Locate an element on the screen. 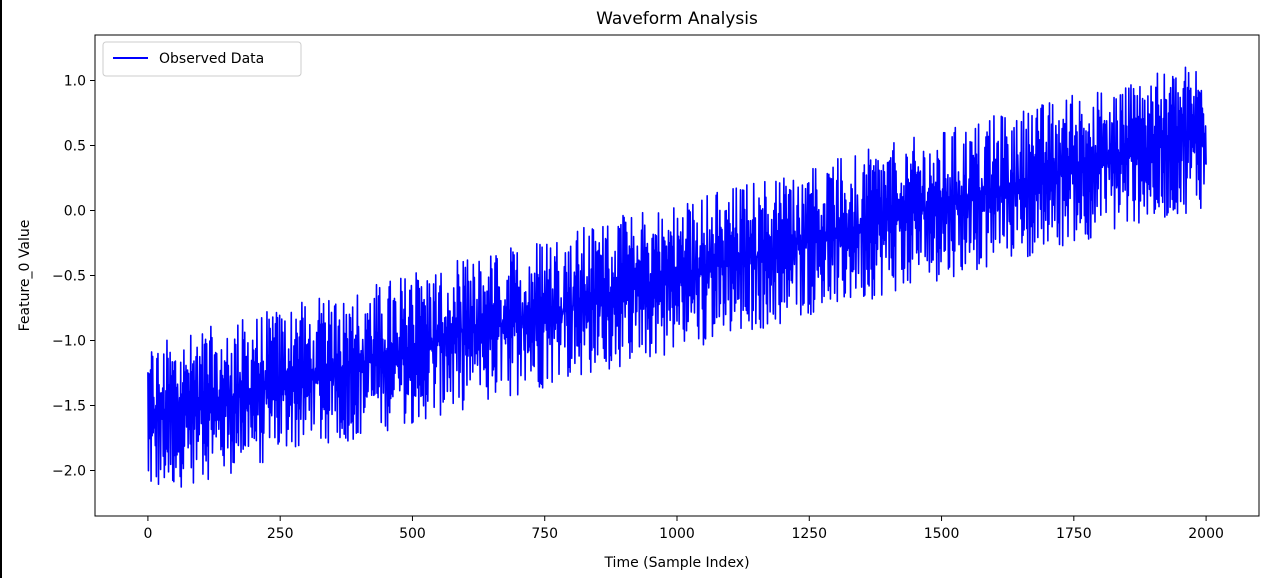 This screenshot has height=578, width=1266. legend: Observed Data is located at coordinates (202, 59).